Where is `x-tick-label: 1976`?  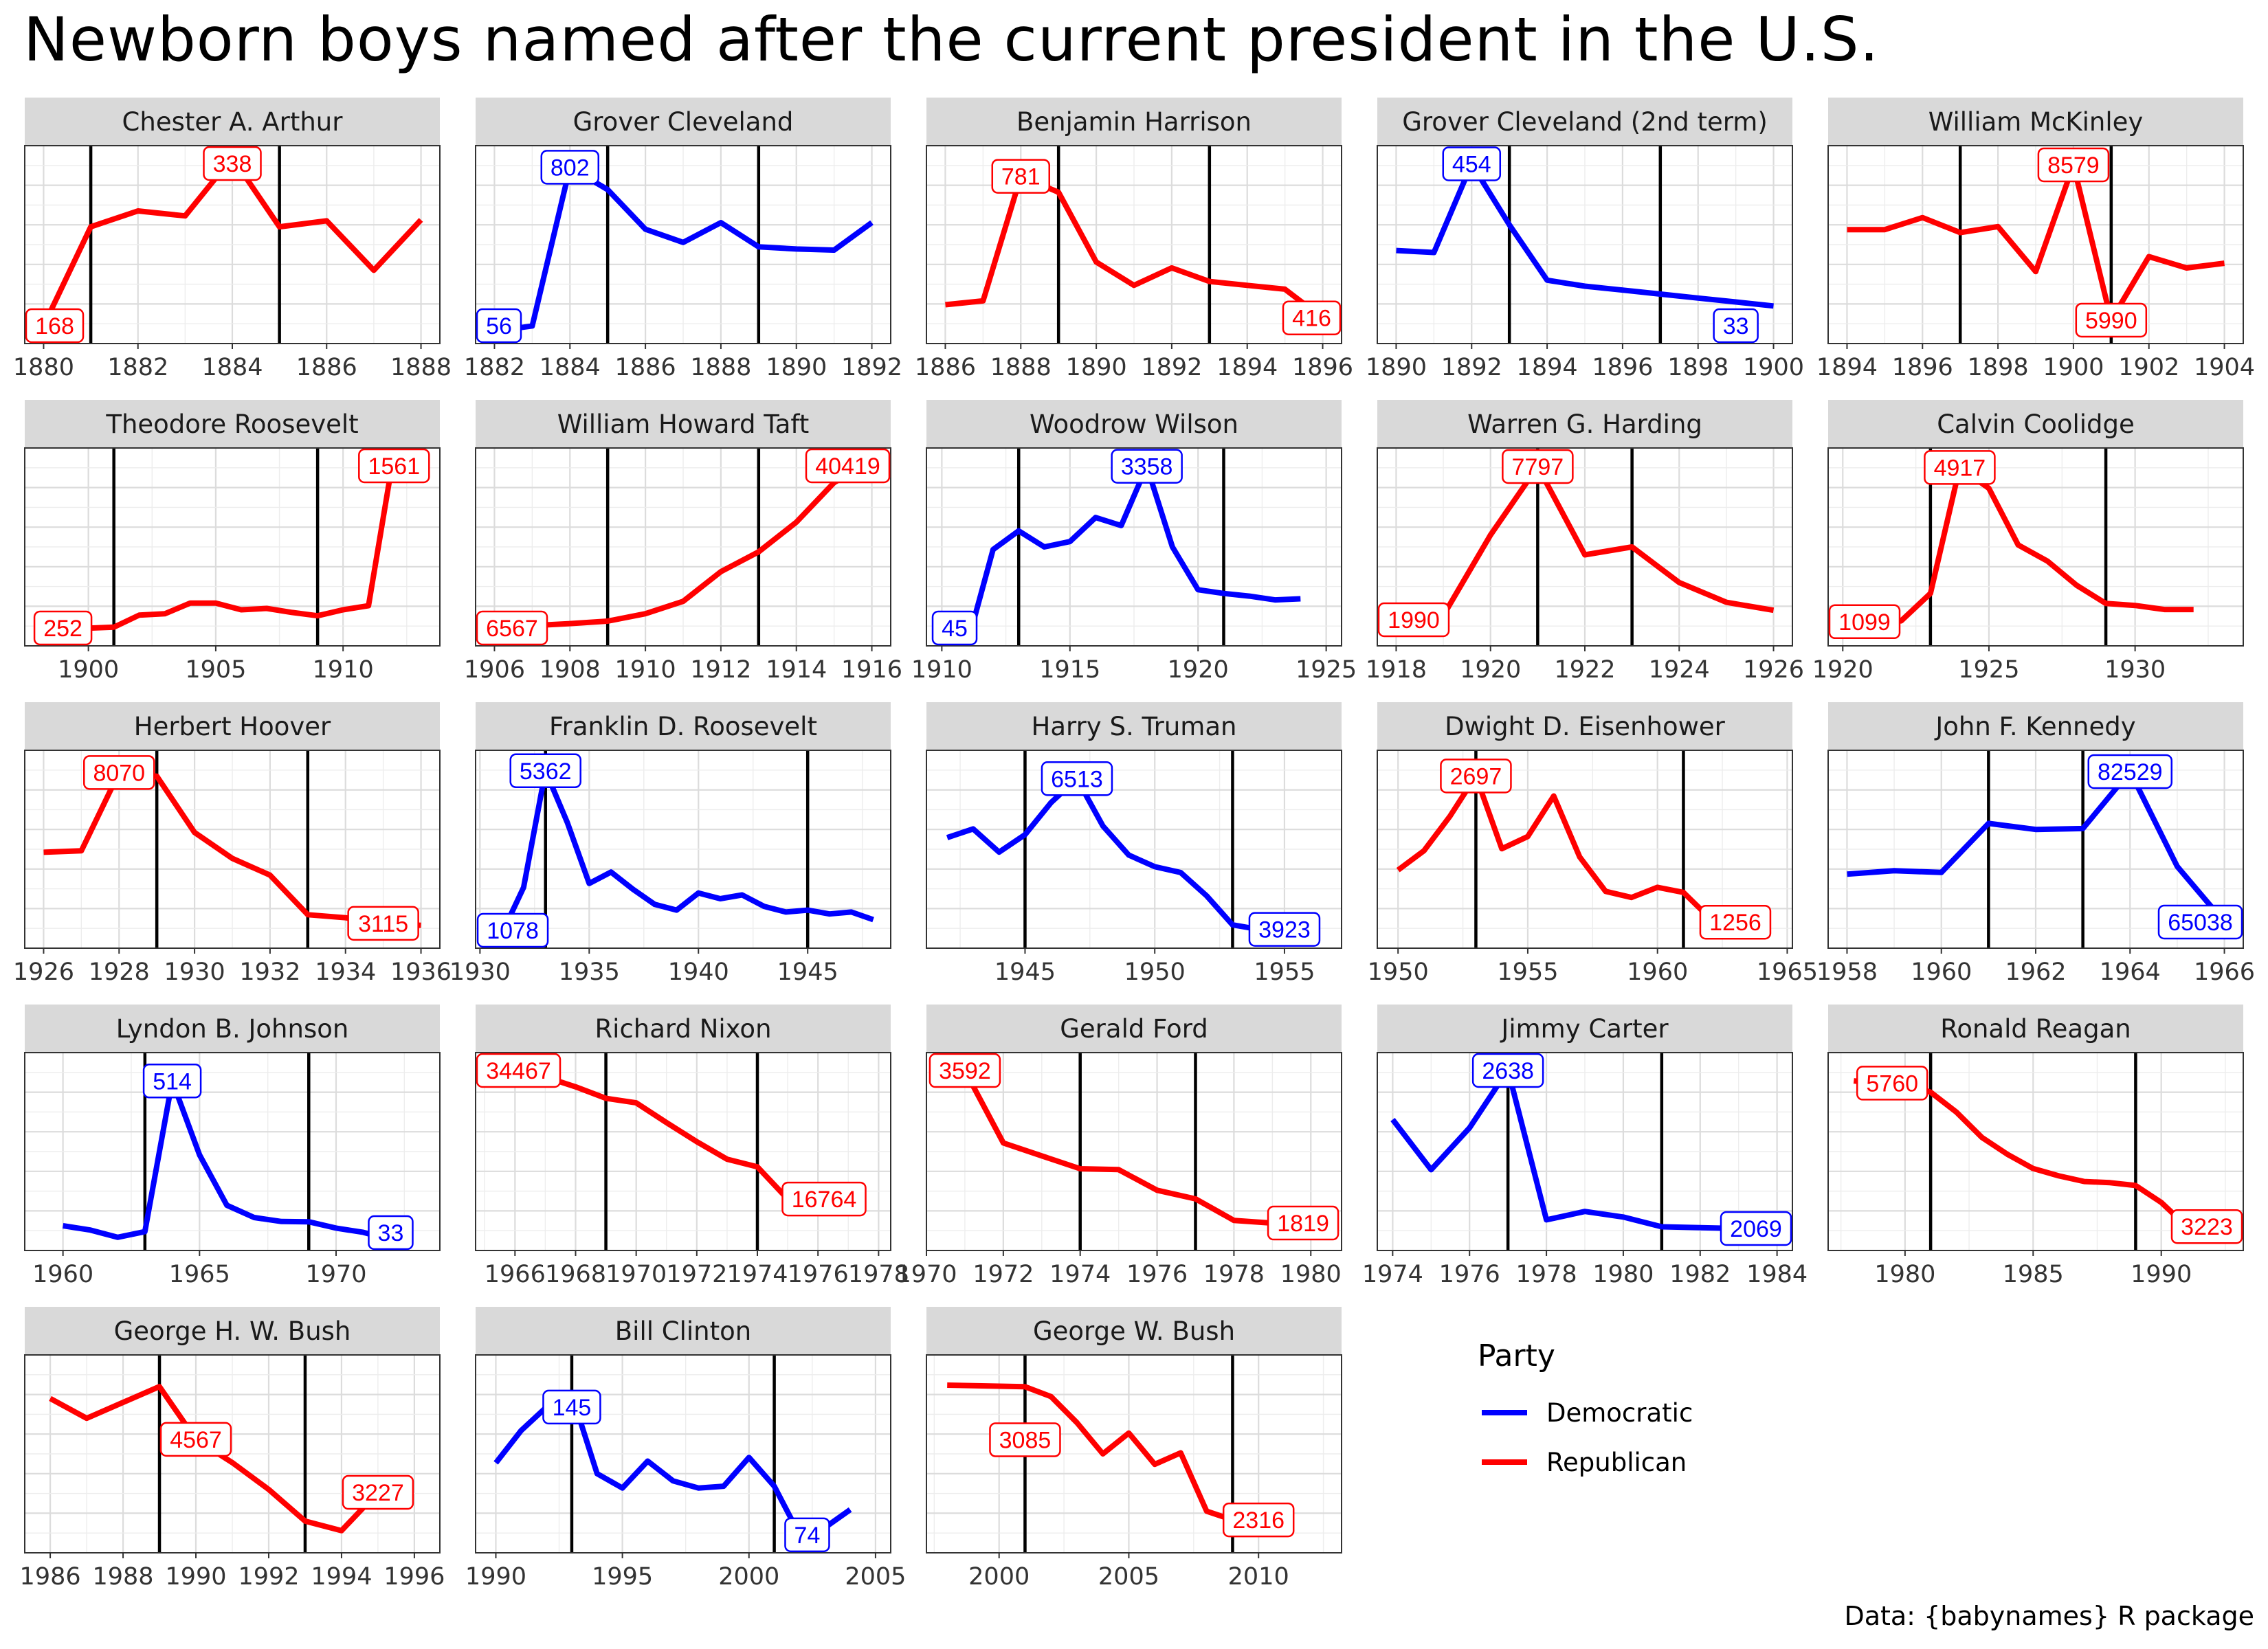
x-tick-label: 1976 is located at coordinates (1157, 1274).